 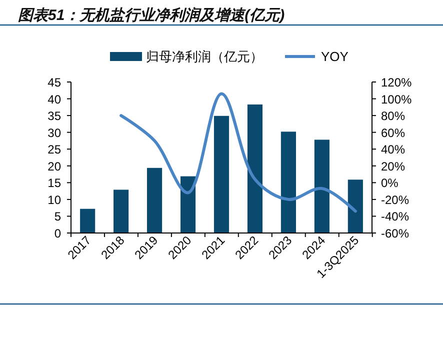 I want to click on legend-label: 归母净利润（亿元）, so click(x=204, y=56).